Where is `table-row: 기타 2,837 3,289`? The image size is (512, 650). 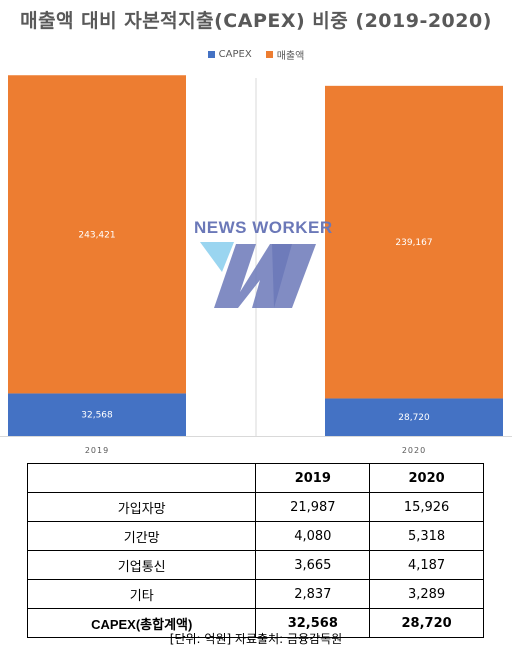 table-row: 기타 2,837 3,289 is located at coordinates (255, 594).